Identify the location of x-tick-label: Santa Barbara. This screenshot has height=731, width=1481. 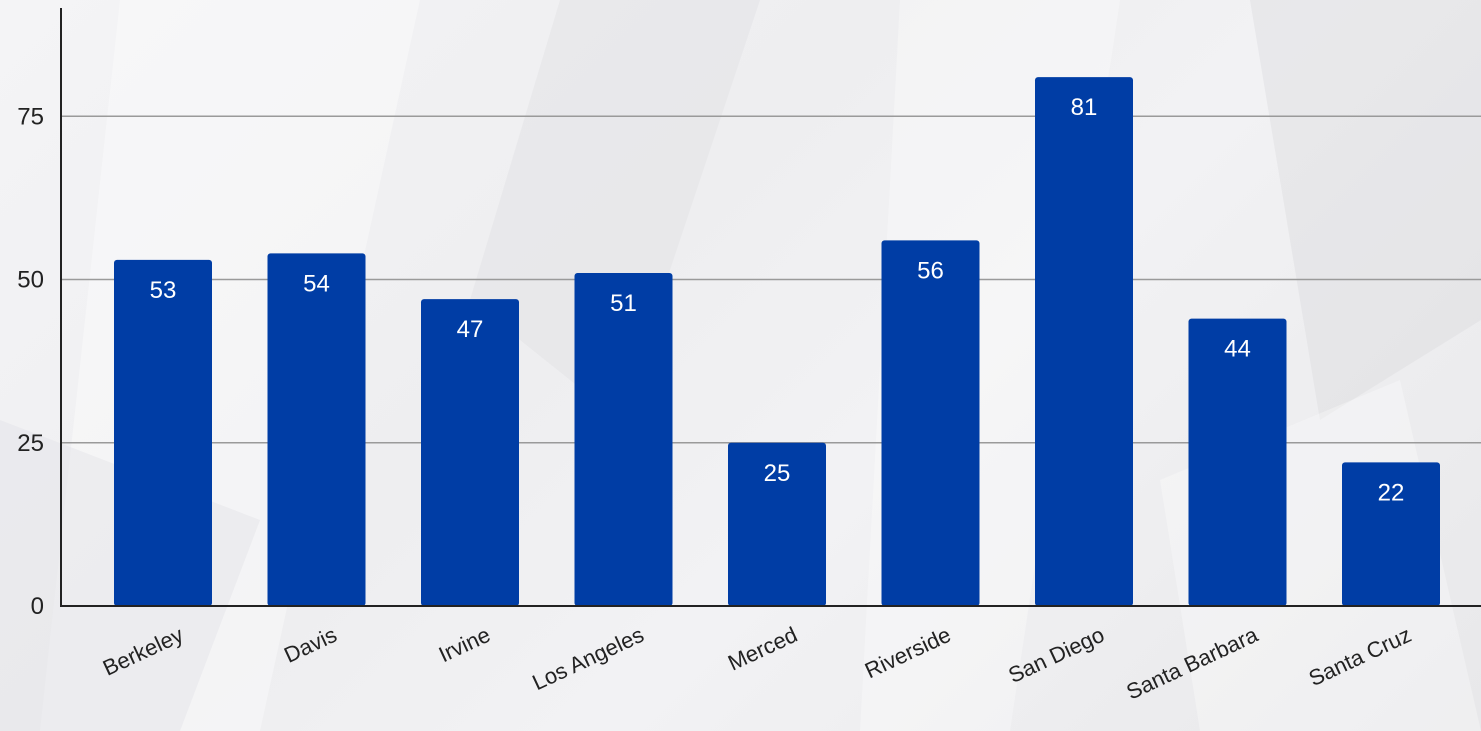
(1192, 663).